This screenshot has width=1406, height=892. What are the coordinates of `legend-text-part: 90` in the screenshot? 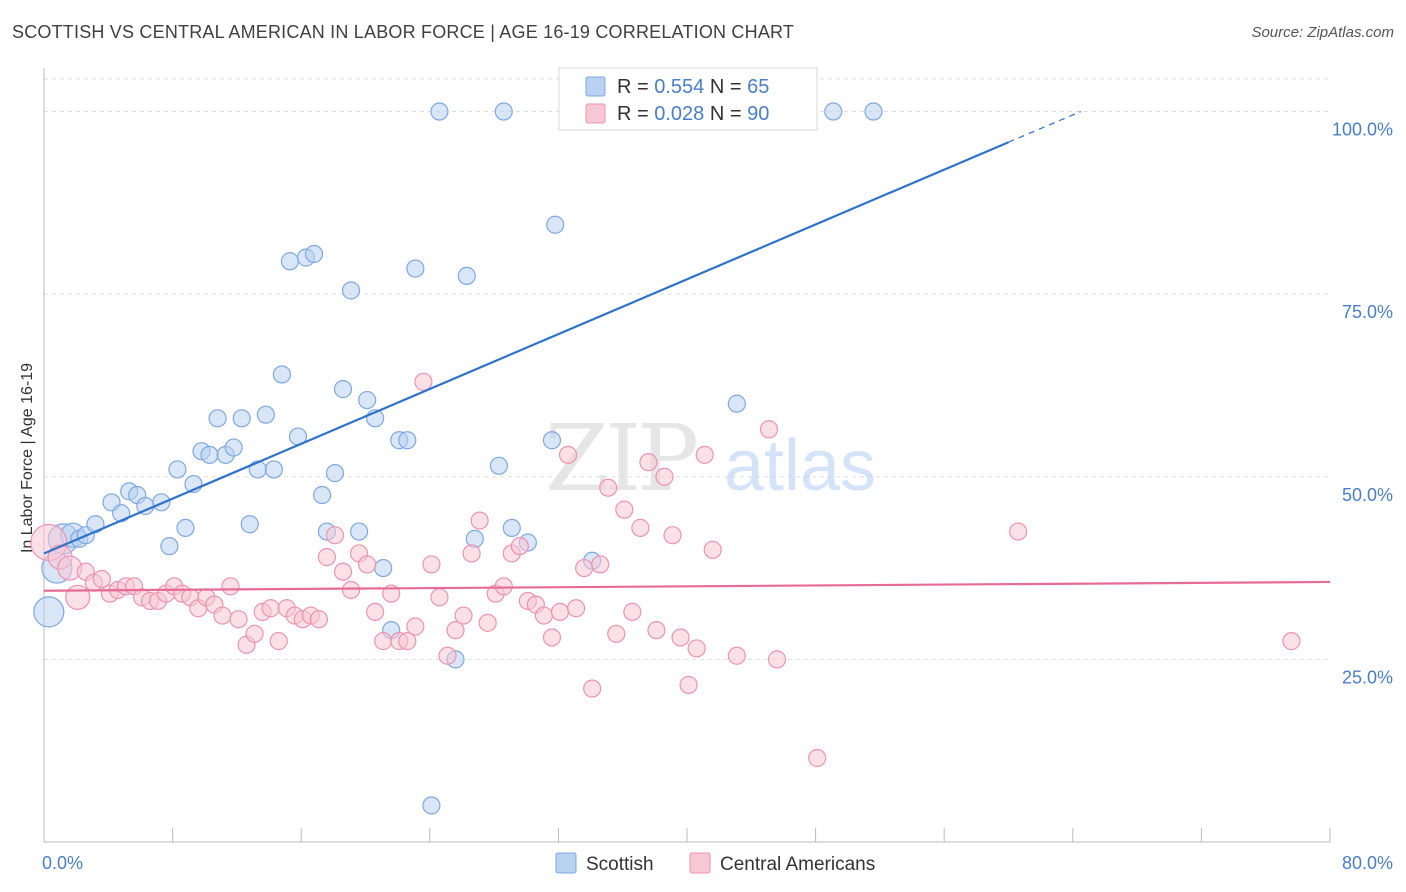 It's located at (758, 114).